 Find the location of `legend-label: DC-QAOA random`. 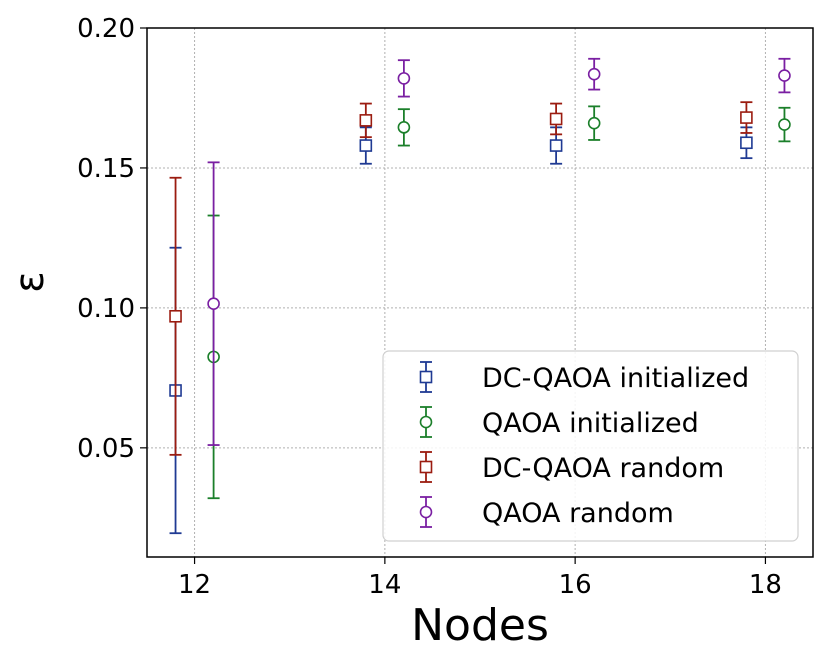

legend-label: DC-QAOA random is located at coordinates (603, 468).